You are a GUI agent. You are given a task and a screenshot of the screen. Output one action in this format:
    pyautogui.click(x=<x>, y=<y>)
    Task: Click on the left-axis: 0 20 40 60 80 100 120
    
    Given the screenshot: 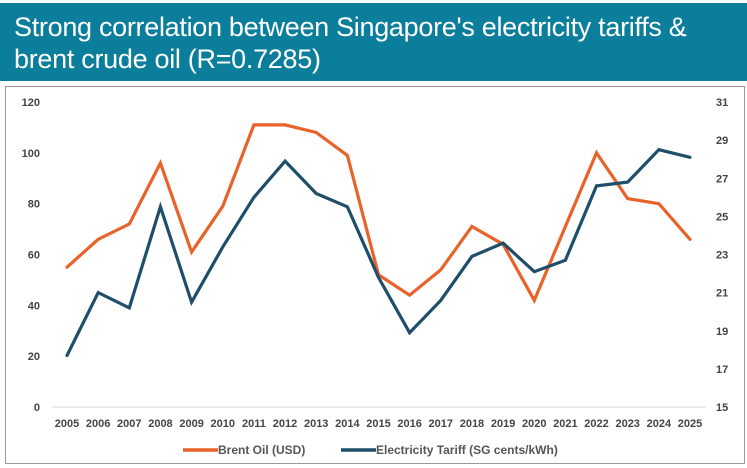 What is the action you would take?
    pyautogui.click(x=31, y=255)
    